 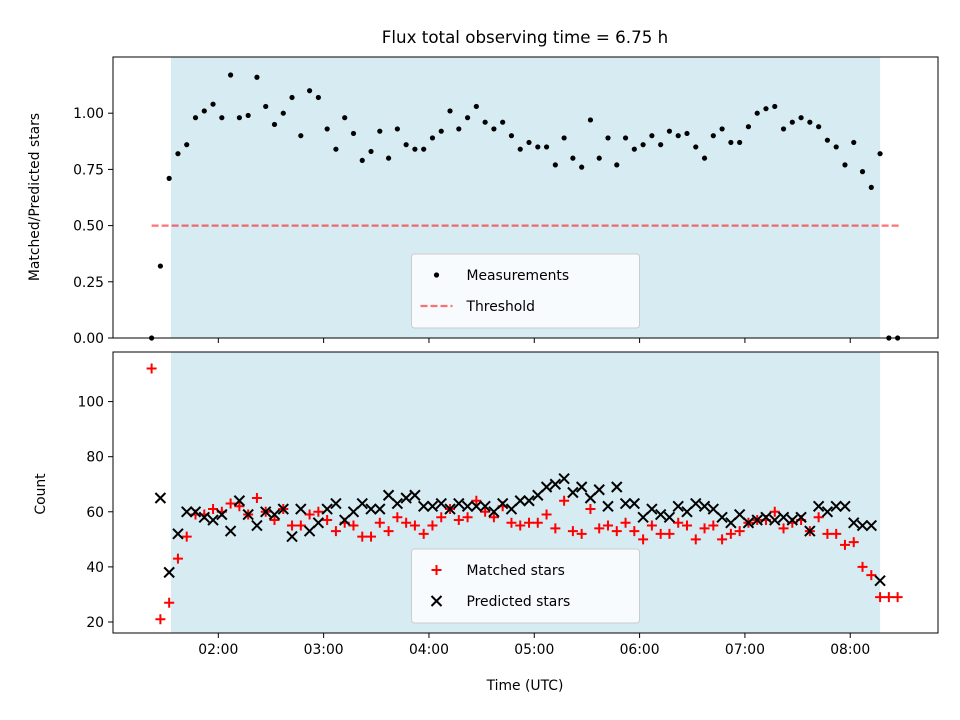 What do you see at coordinates (95, 458) in the screenshot?
I see `y-tick-label: 80` at bounding box center [95, 458].